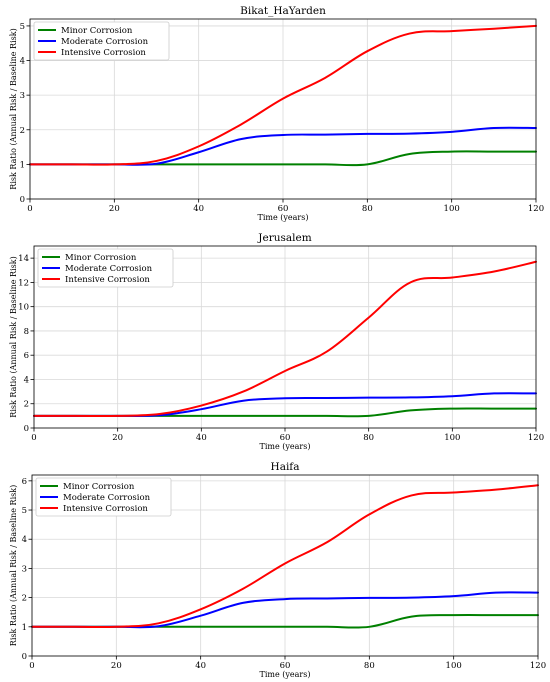 The width and height of the screenshot is (550, 682). Describe the element at coordinates (283, 11) in the screenshot. I see `chart-title: Bikat_HaYarden` at that location.